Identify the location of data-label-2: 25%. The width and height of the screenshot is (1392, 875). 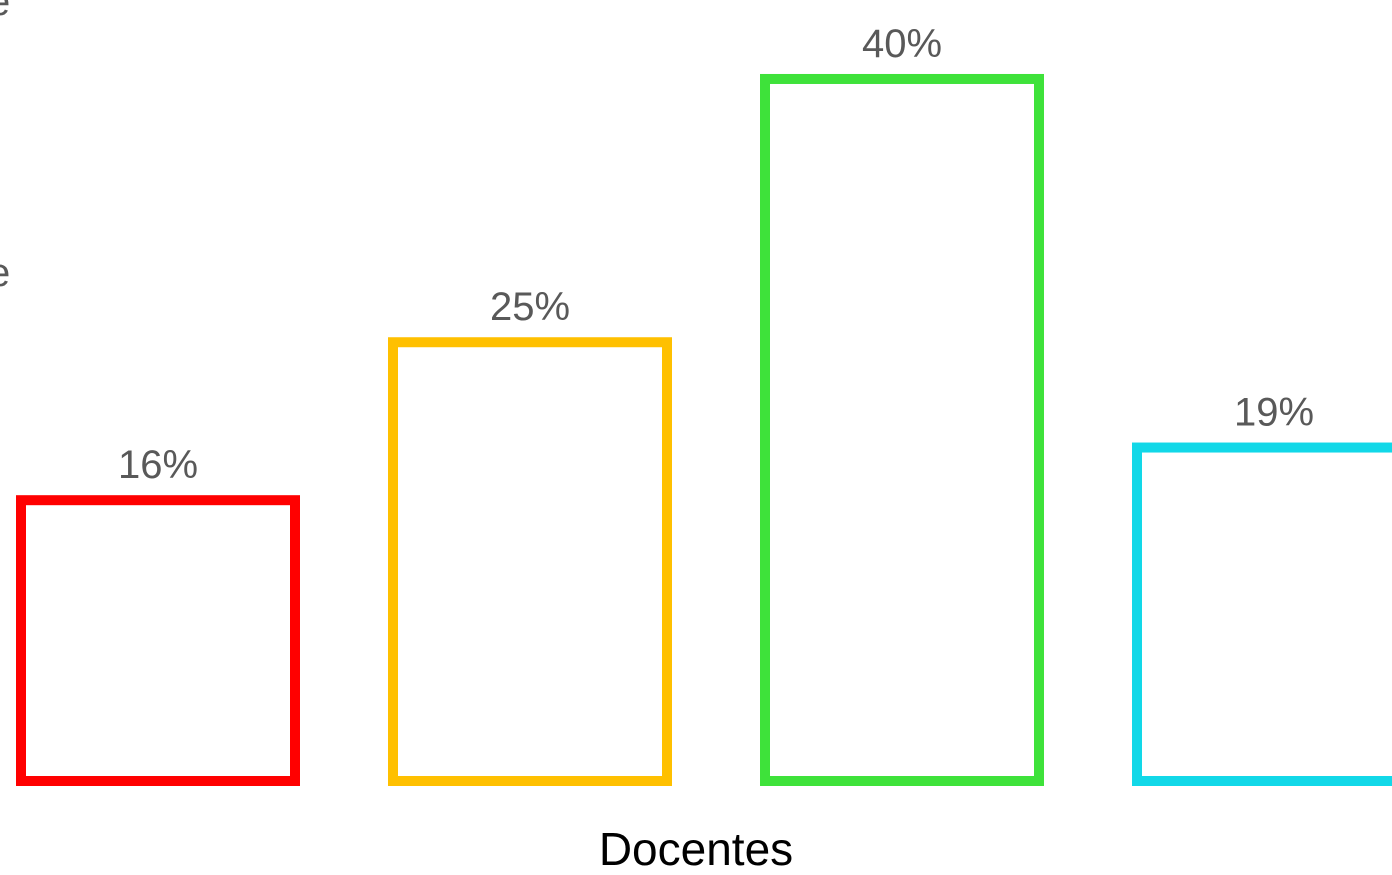
(530, 307).